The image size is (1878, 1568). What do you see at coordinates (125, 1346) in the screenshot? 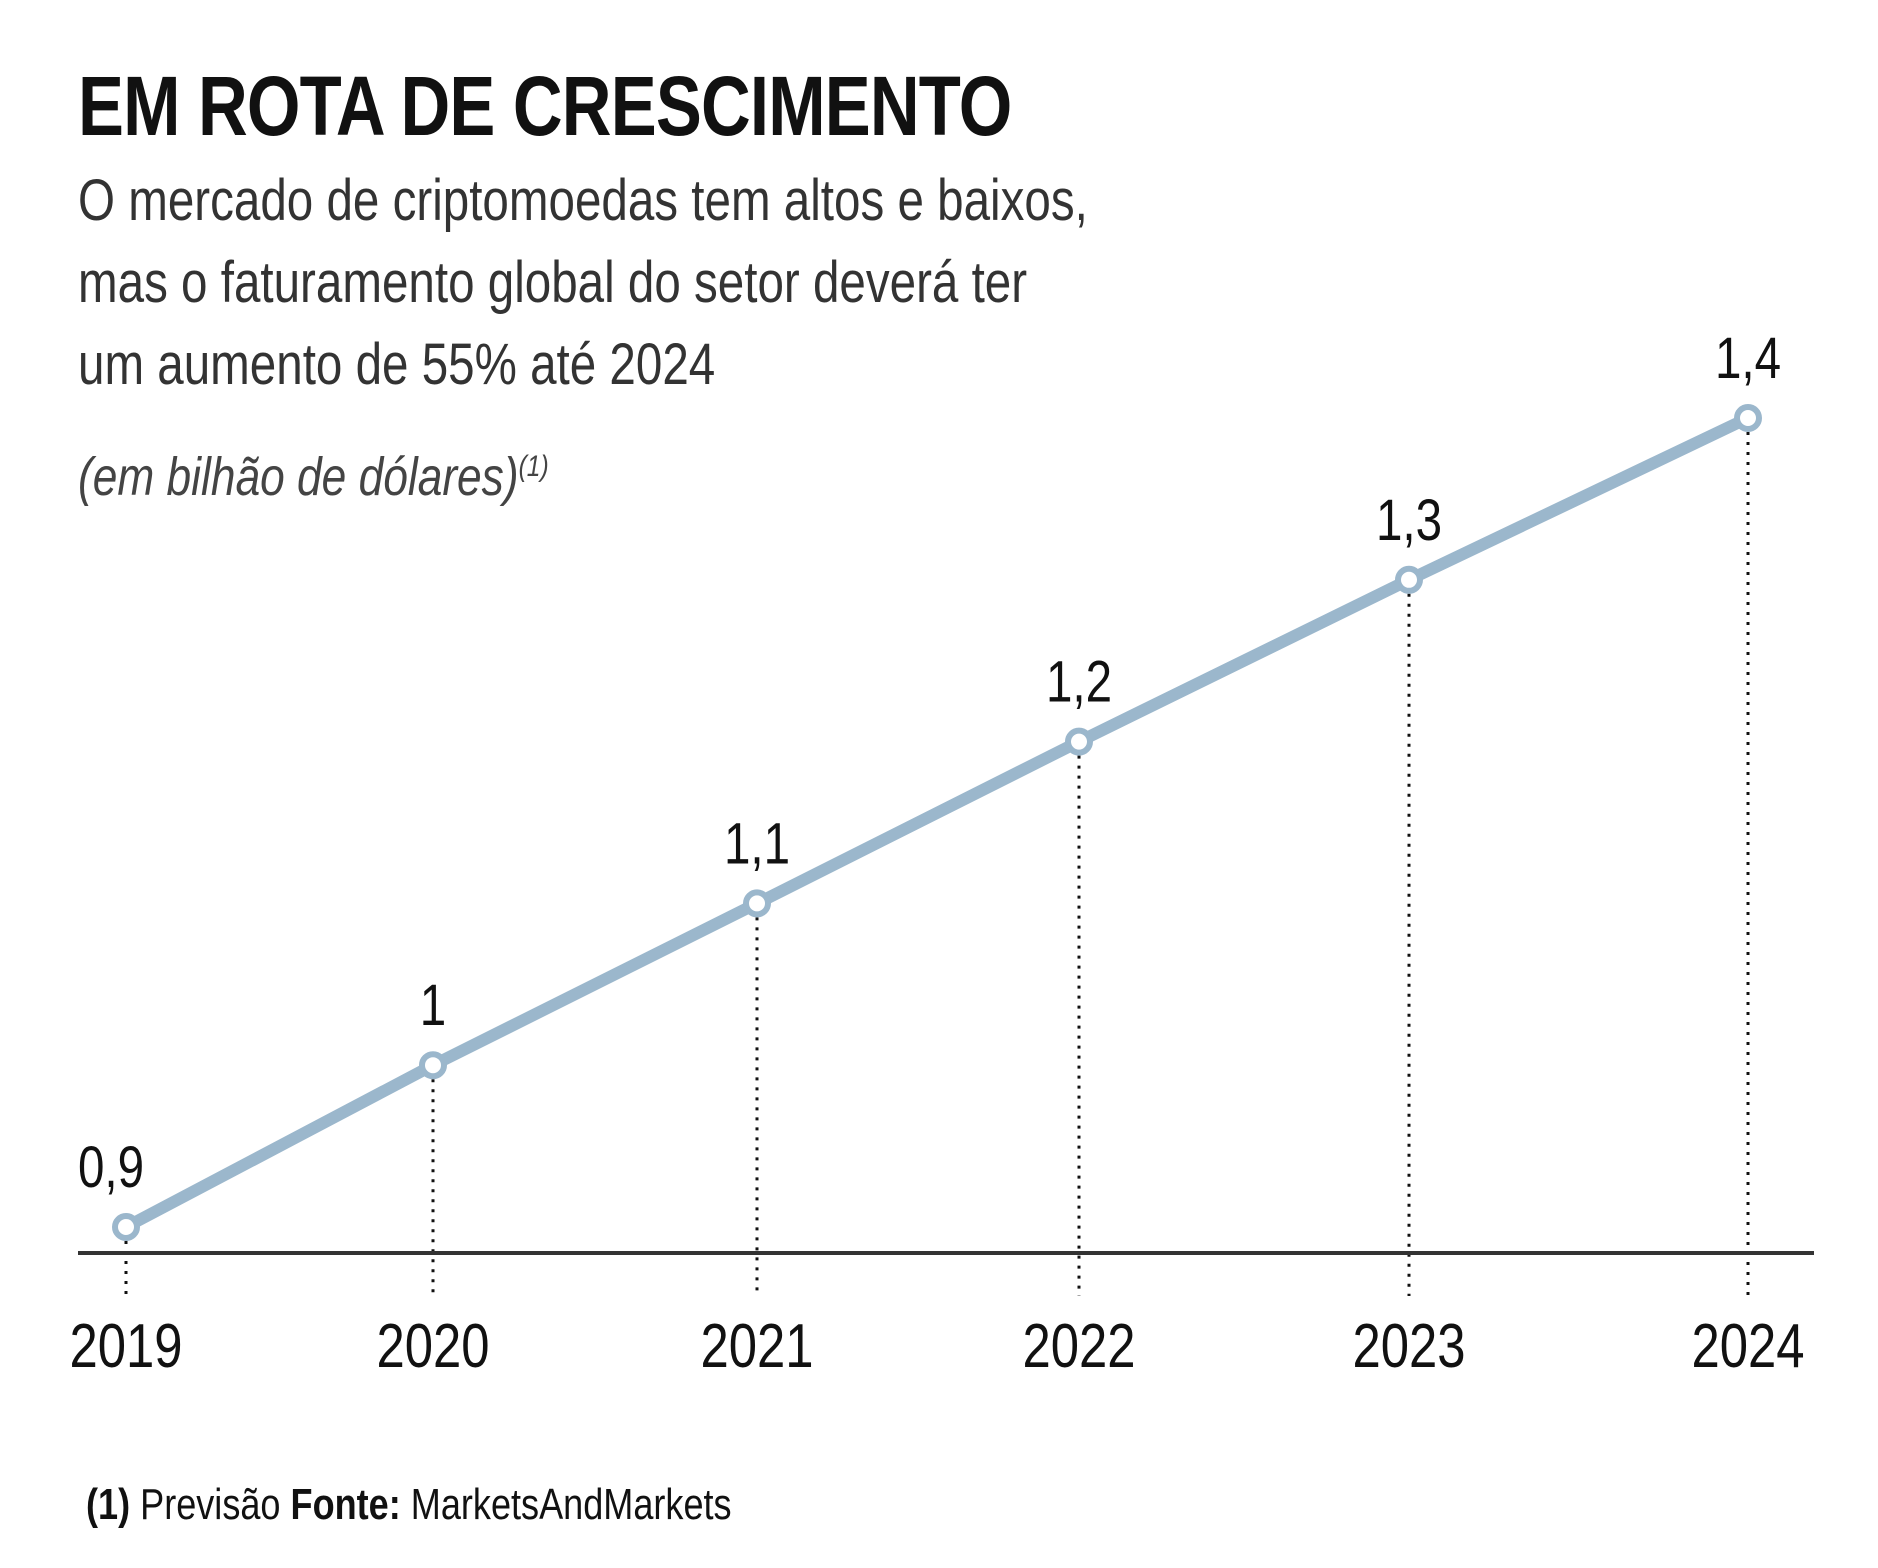
I see `x-tick-label: 2019` at bounding box center [125, 1346].